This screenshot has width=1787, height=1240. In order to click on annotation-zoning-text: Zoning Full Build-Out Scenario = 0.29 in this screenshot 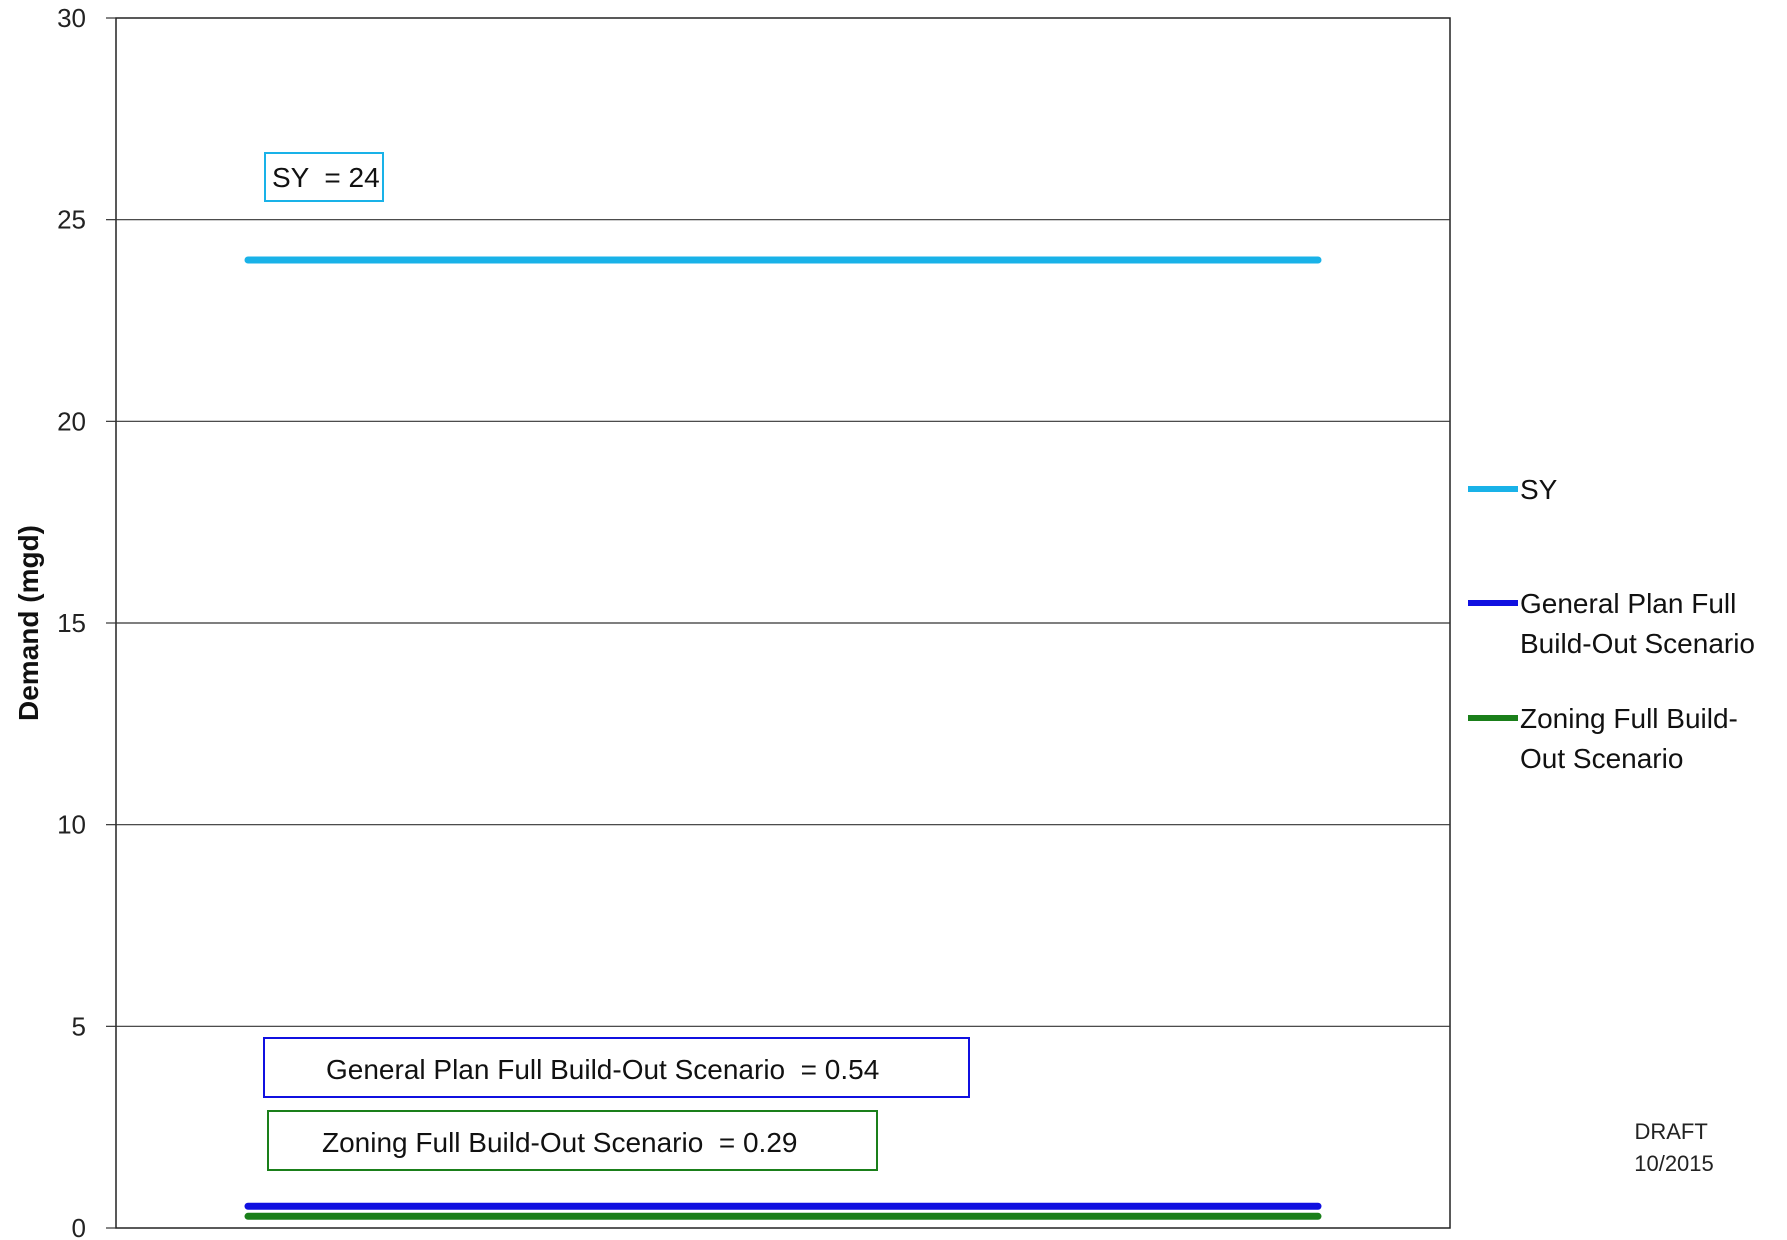, I will do `click(559, 1142)`.